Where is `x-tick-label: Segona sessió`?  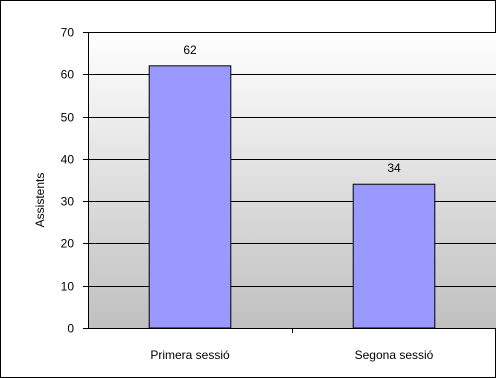 x-tick-label: Segona sessió is located at coordinates (394, 355).